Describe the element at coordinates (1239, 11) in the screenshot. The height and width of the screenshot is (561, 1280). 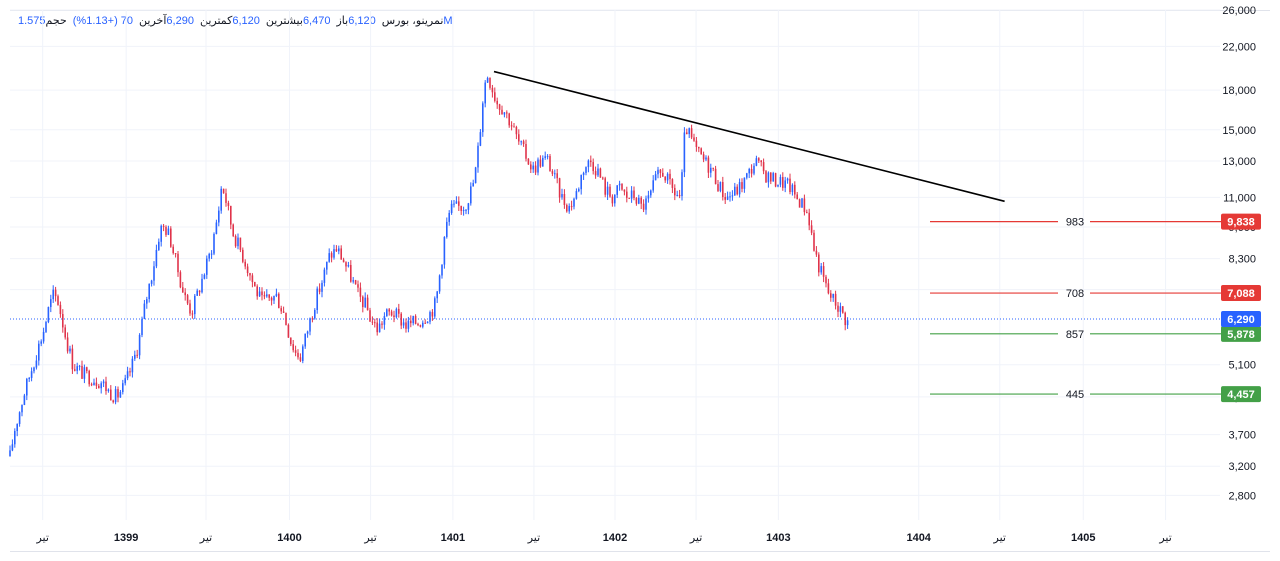
I see `y-tick-label: 26,000` at that location.